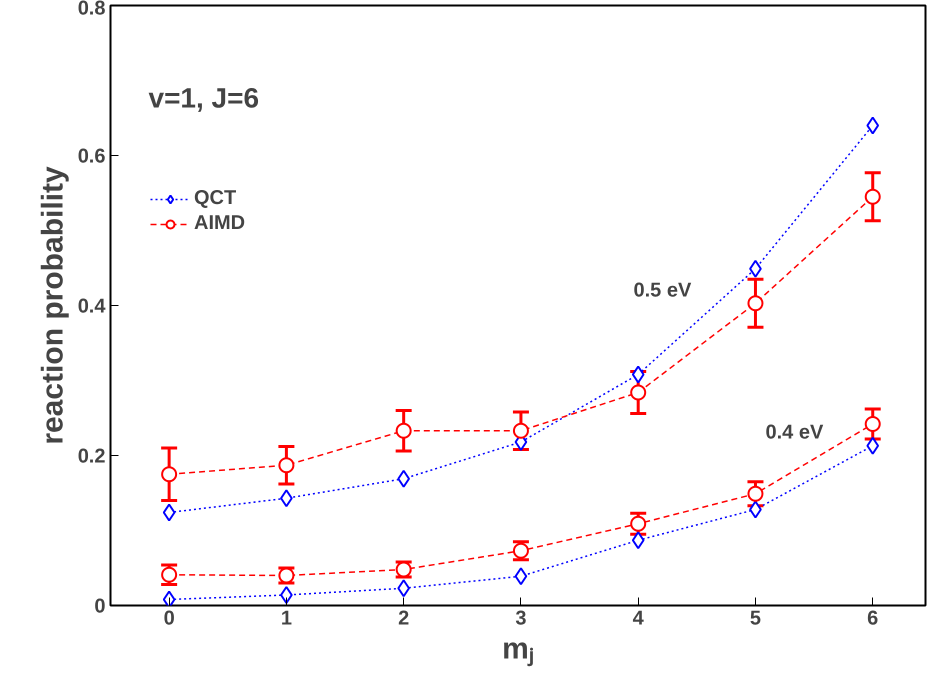 Image resolution: width=942 pixels, height=691 pixels. I want to click on y-tick-label: 0.2, so click(92, 457).